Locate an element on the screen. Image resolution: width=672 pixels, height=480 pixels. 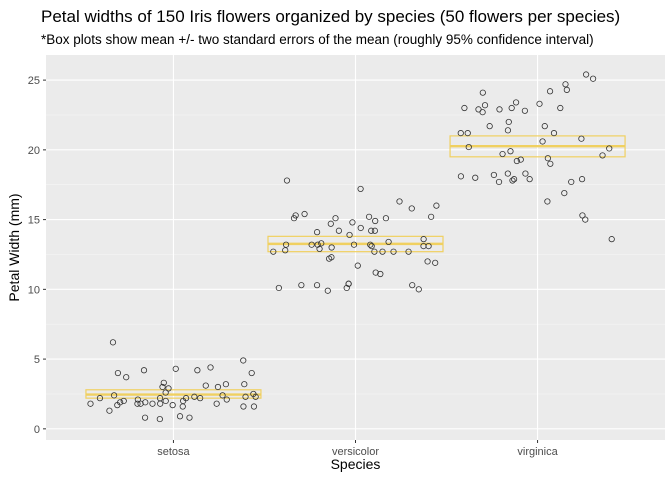
y-tick-label: 5 is located at coordinates (37, 360).